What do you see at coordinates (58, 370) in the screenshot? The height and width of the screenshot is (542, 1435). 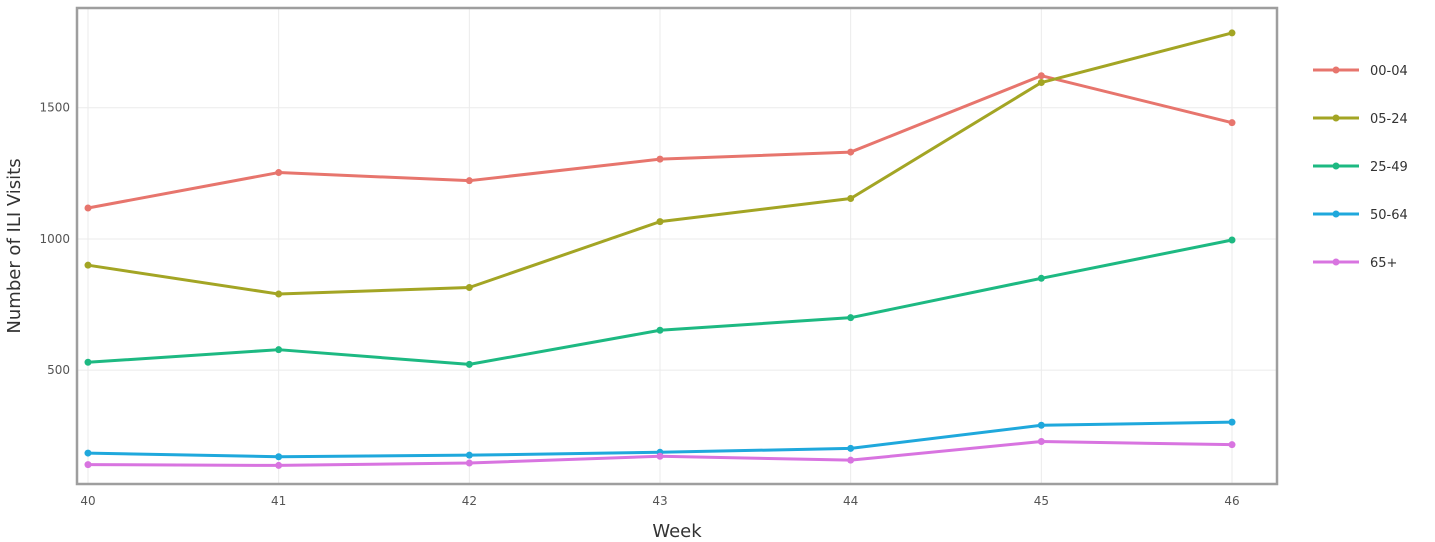 I see `y-tick-label: 500` at bounding box center [58, 370].